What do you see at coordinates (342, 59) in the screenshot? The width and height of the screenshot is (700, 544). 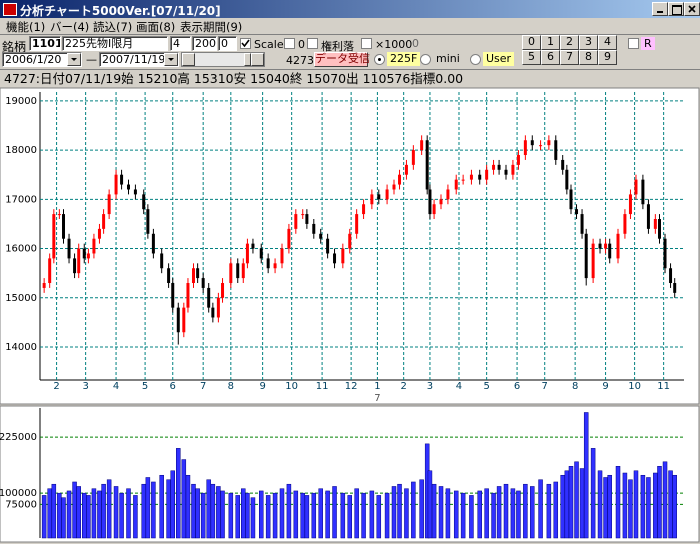 I see `receive-button: データ受信` at bounding box center [342, 59].